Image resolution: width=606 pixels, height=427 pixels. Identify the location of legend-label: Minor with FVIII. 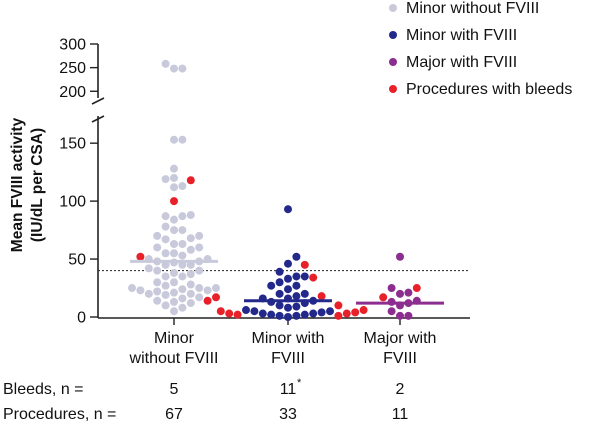
(461, 35).